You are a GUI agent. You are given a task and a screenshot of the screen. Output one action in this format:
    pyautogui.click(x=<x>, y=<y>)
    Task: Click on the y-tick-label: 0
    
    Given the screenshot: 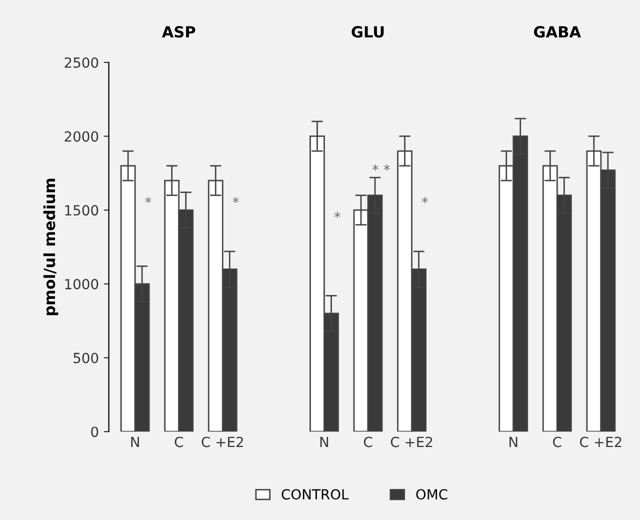 What is the action you would take?
    pyautogui.click(x=94, y=432)
    